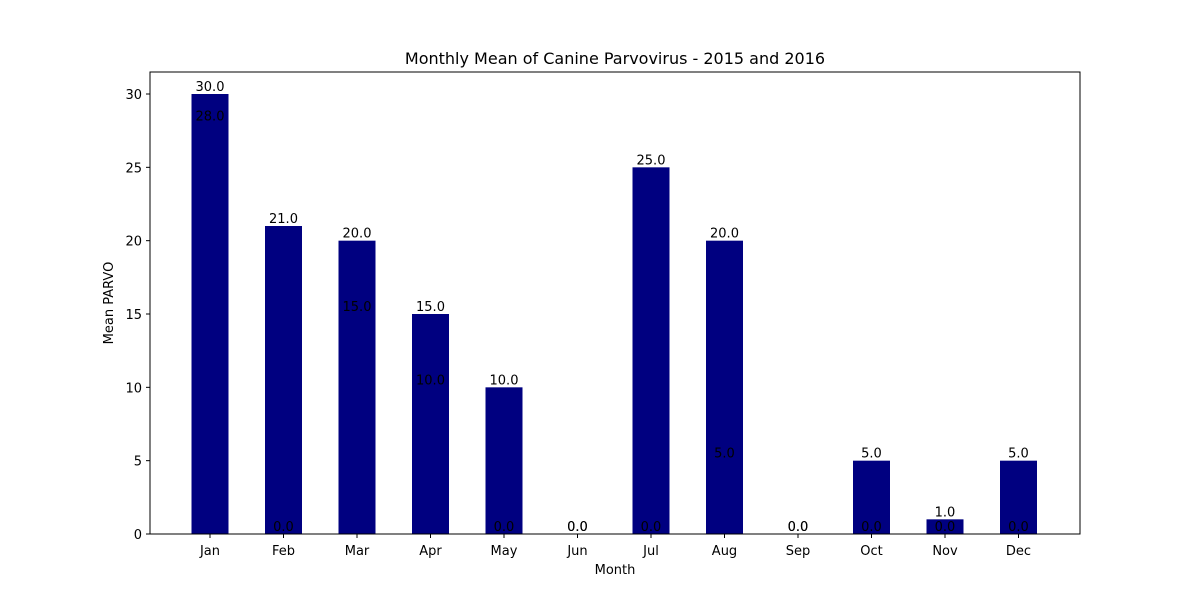  What do you see at coordinates (209, 551) in the screenshot?
I see `x-tick-label-jan: Jan` at bounding box center [209, 551].